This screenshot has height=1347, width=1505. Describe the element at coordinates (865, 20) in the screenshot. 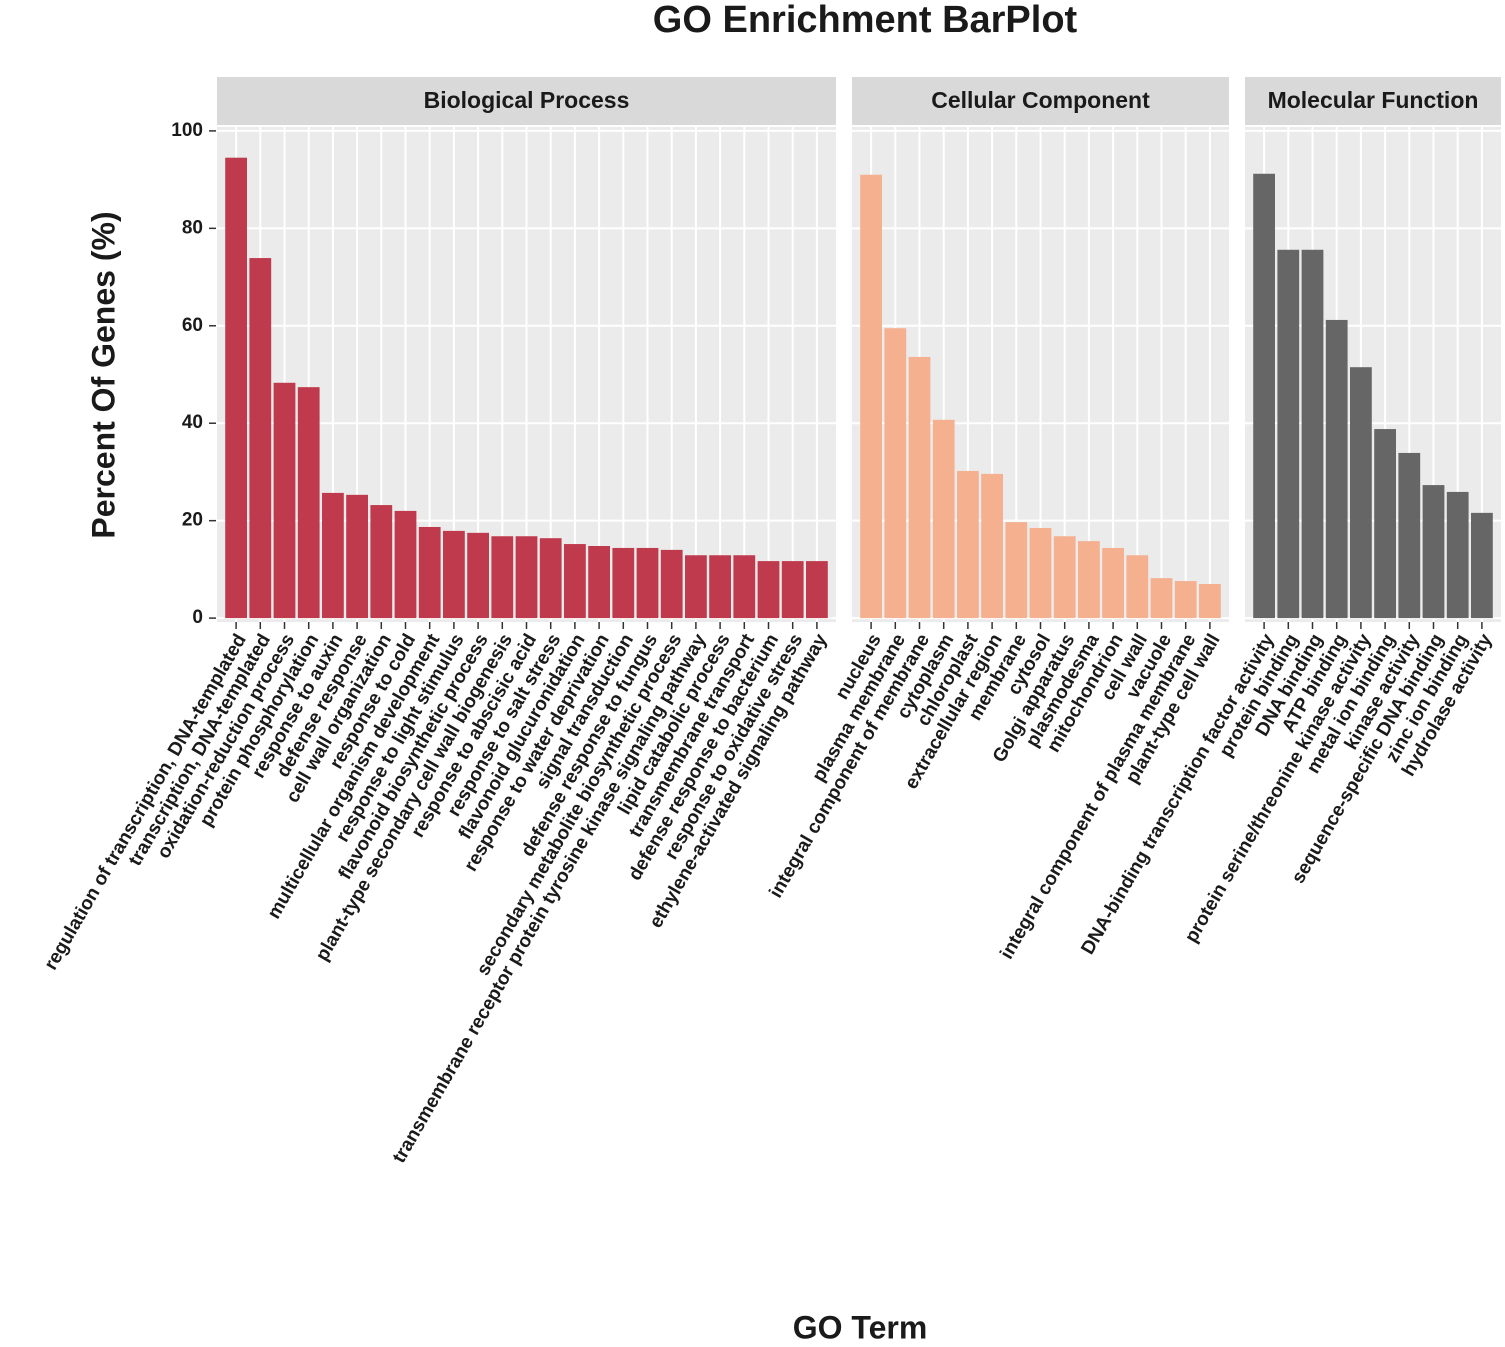

I see `chart-title: GO Enrichment BarPlot` at that location.